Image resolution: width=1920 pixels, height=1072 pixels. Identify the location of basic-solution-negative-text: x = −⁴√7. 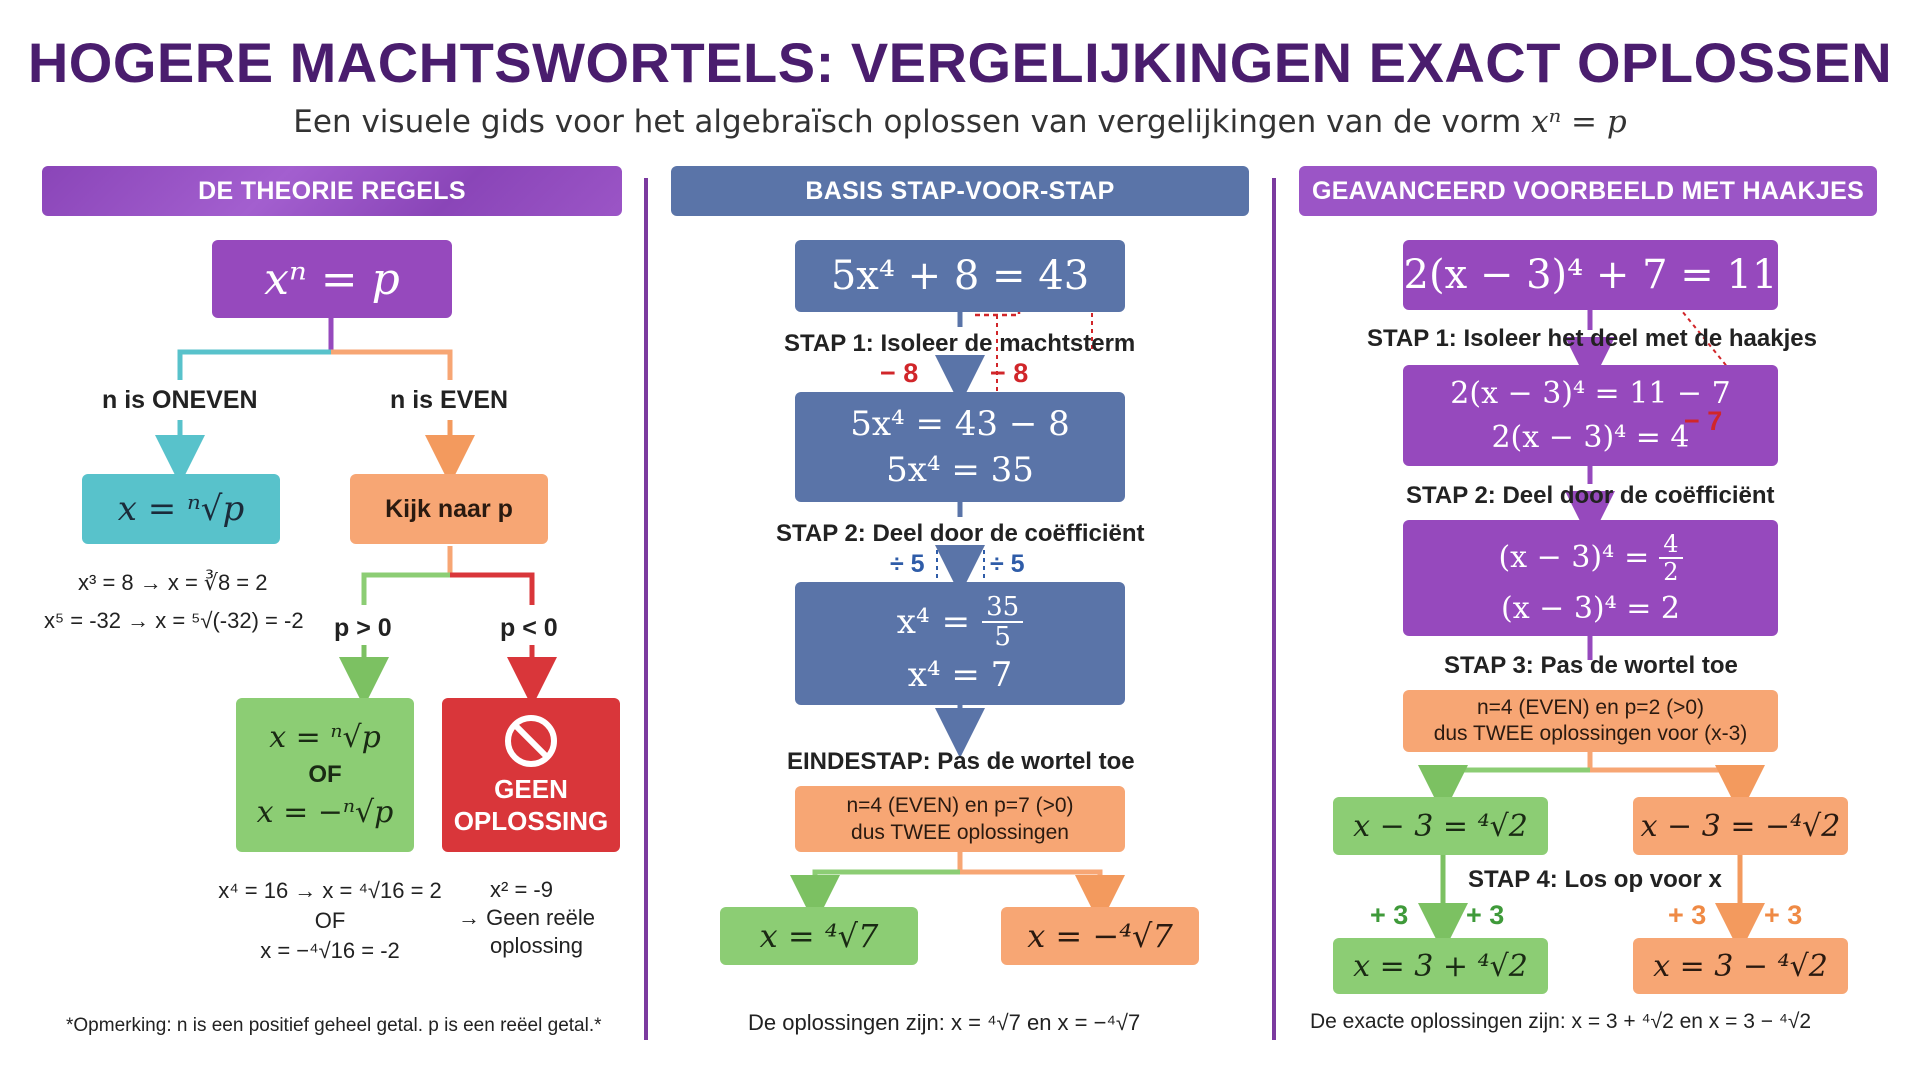
(1100, 936).